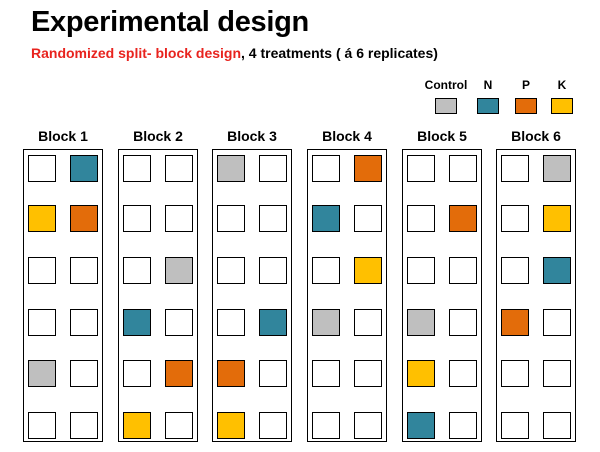 The image size is (600, 452). I want to click on subtitle-rest: , 4 treatments (, so click(293, 53).